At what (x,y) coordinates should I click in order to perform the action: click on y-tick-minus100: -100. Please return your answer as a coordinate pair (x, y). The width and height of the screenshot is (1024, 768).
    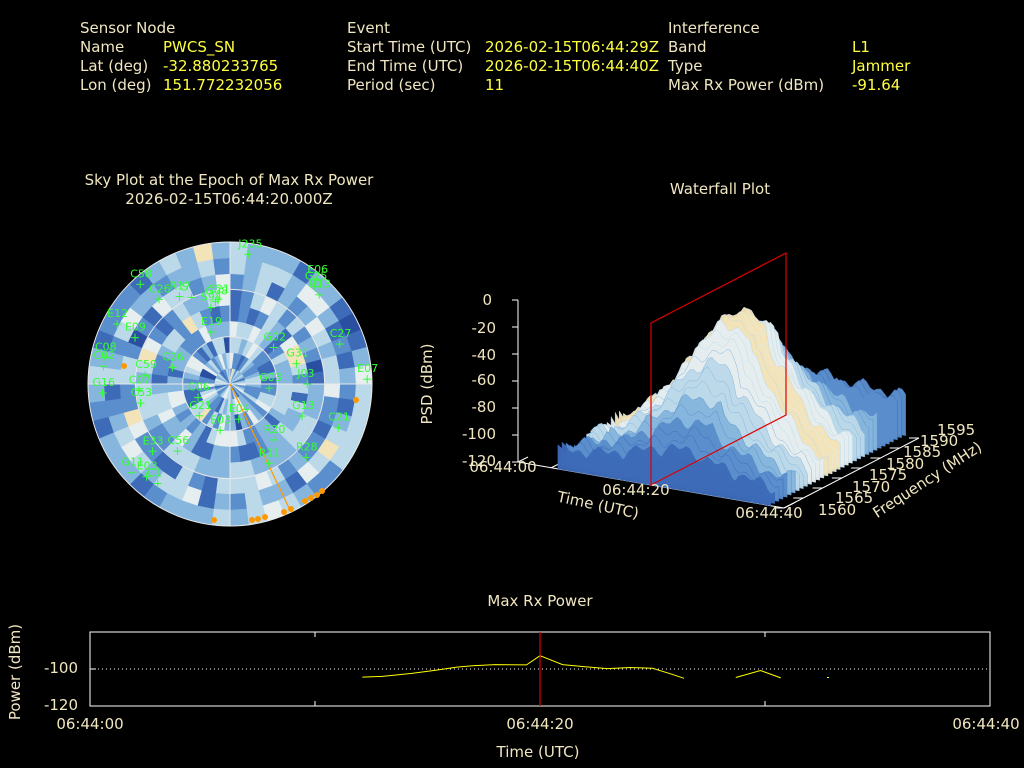
    Looking at the image, I should click on (61, 668).